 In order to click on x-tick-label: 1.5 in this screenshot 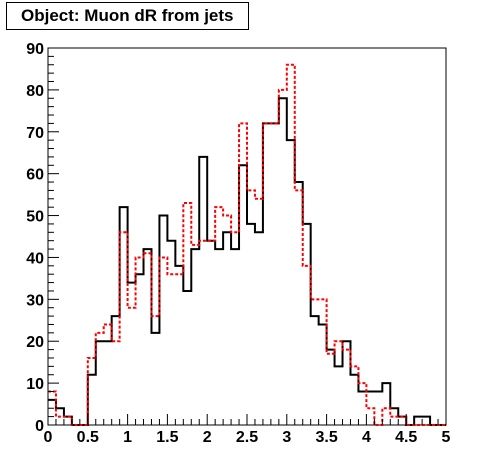, I will do `click(167, 437)`.